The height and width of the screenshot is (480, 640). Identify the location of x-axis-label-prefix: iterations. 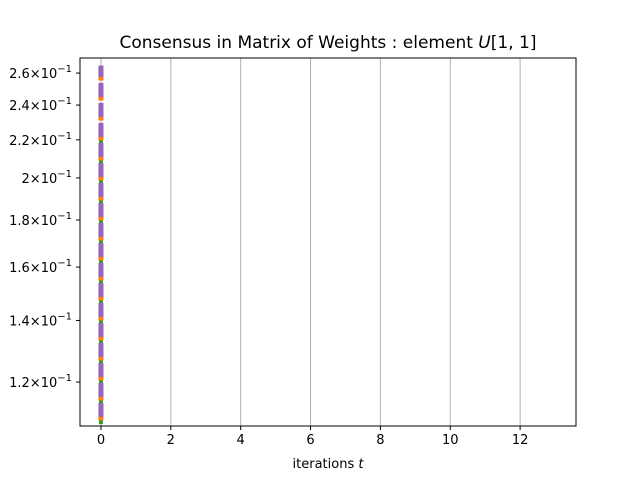
(326, 464).